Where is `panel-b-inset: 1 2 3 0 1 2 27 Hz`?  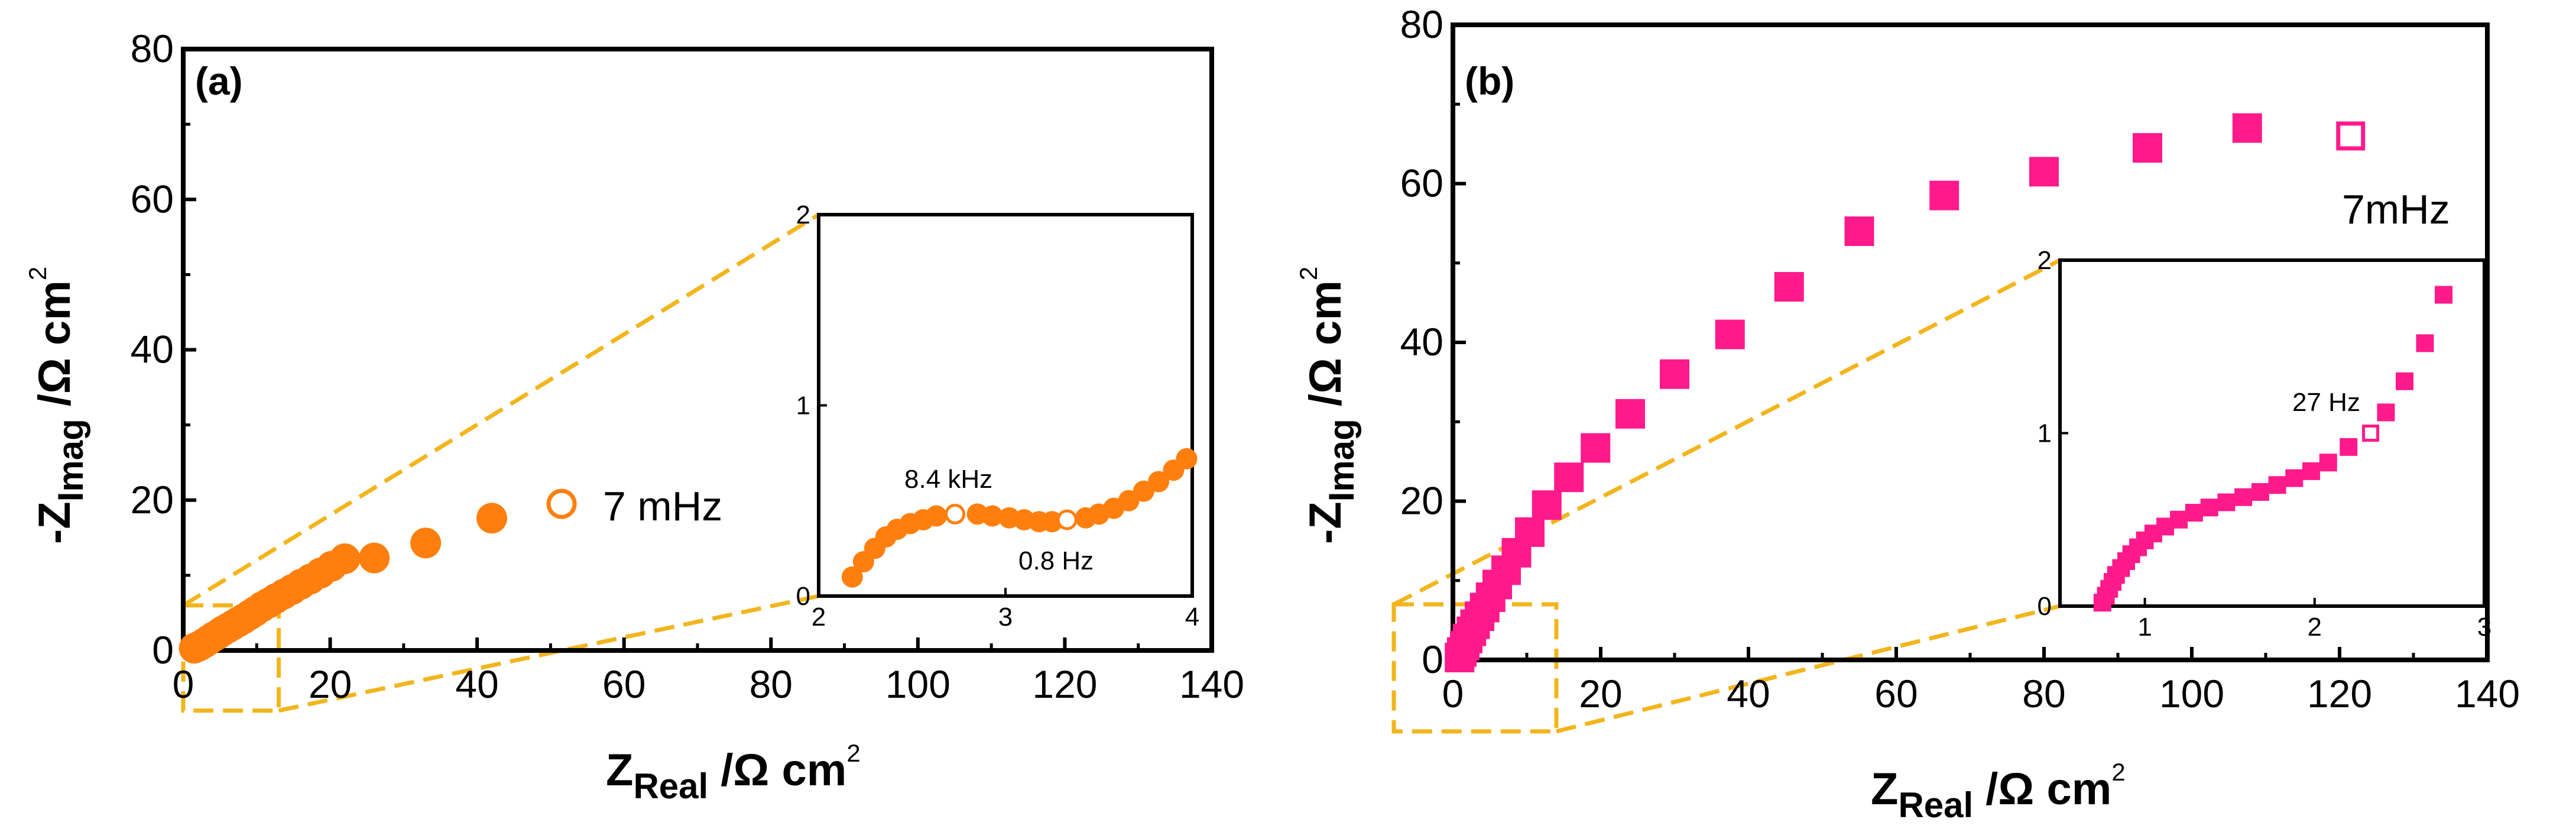
panel-b-inset: 1 2 3 0 1 2 27 Hz is located at coordinates (2265, 444).